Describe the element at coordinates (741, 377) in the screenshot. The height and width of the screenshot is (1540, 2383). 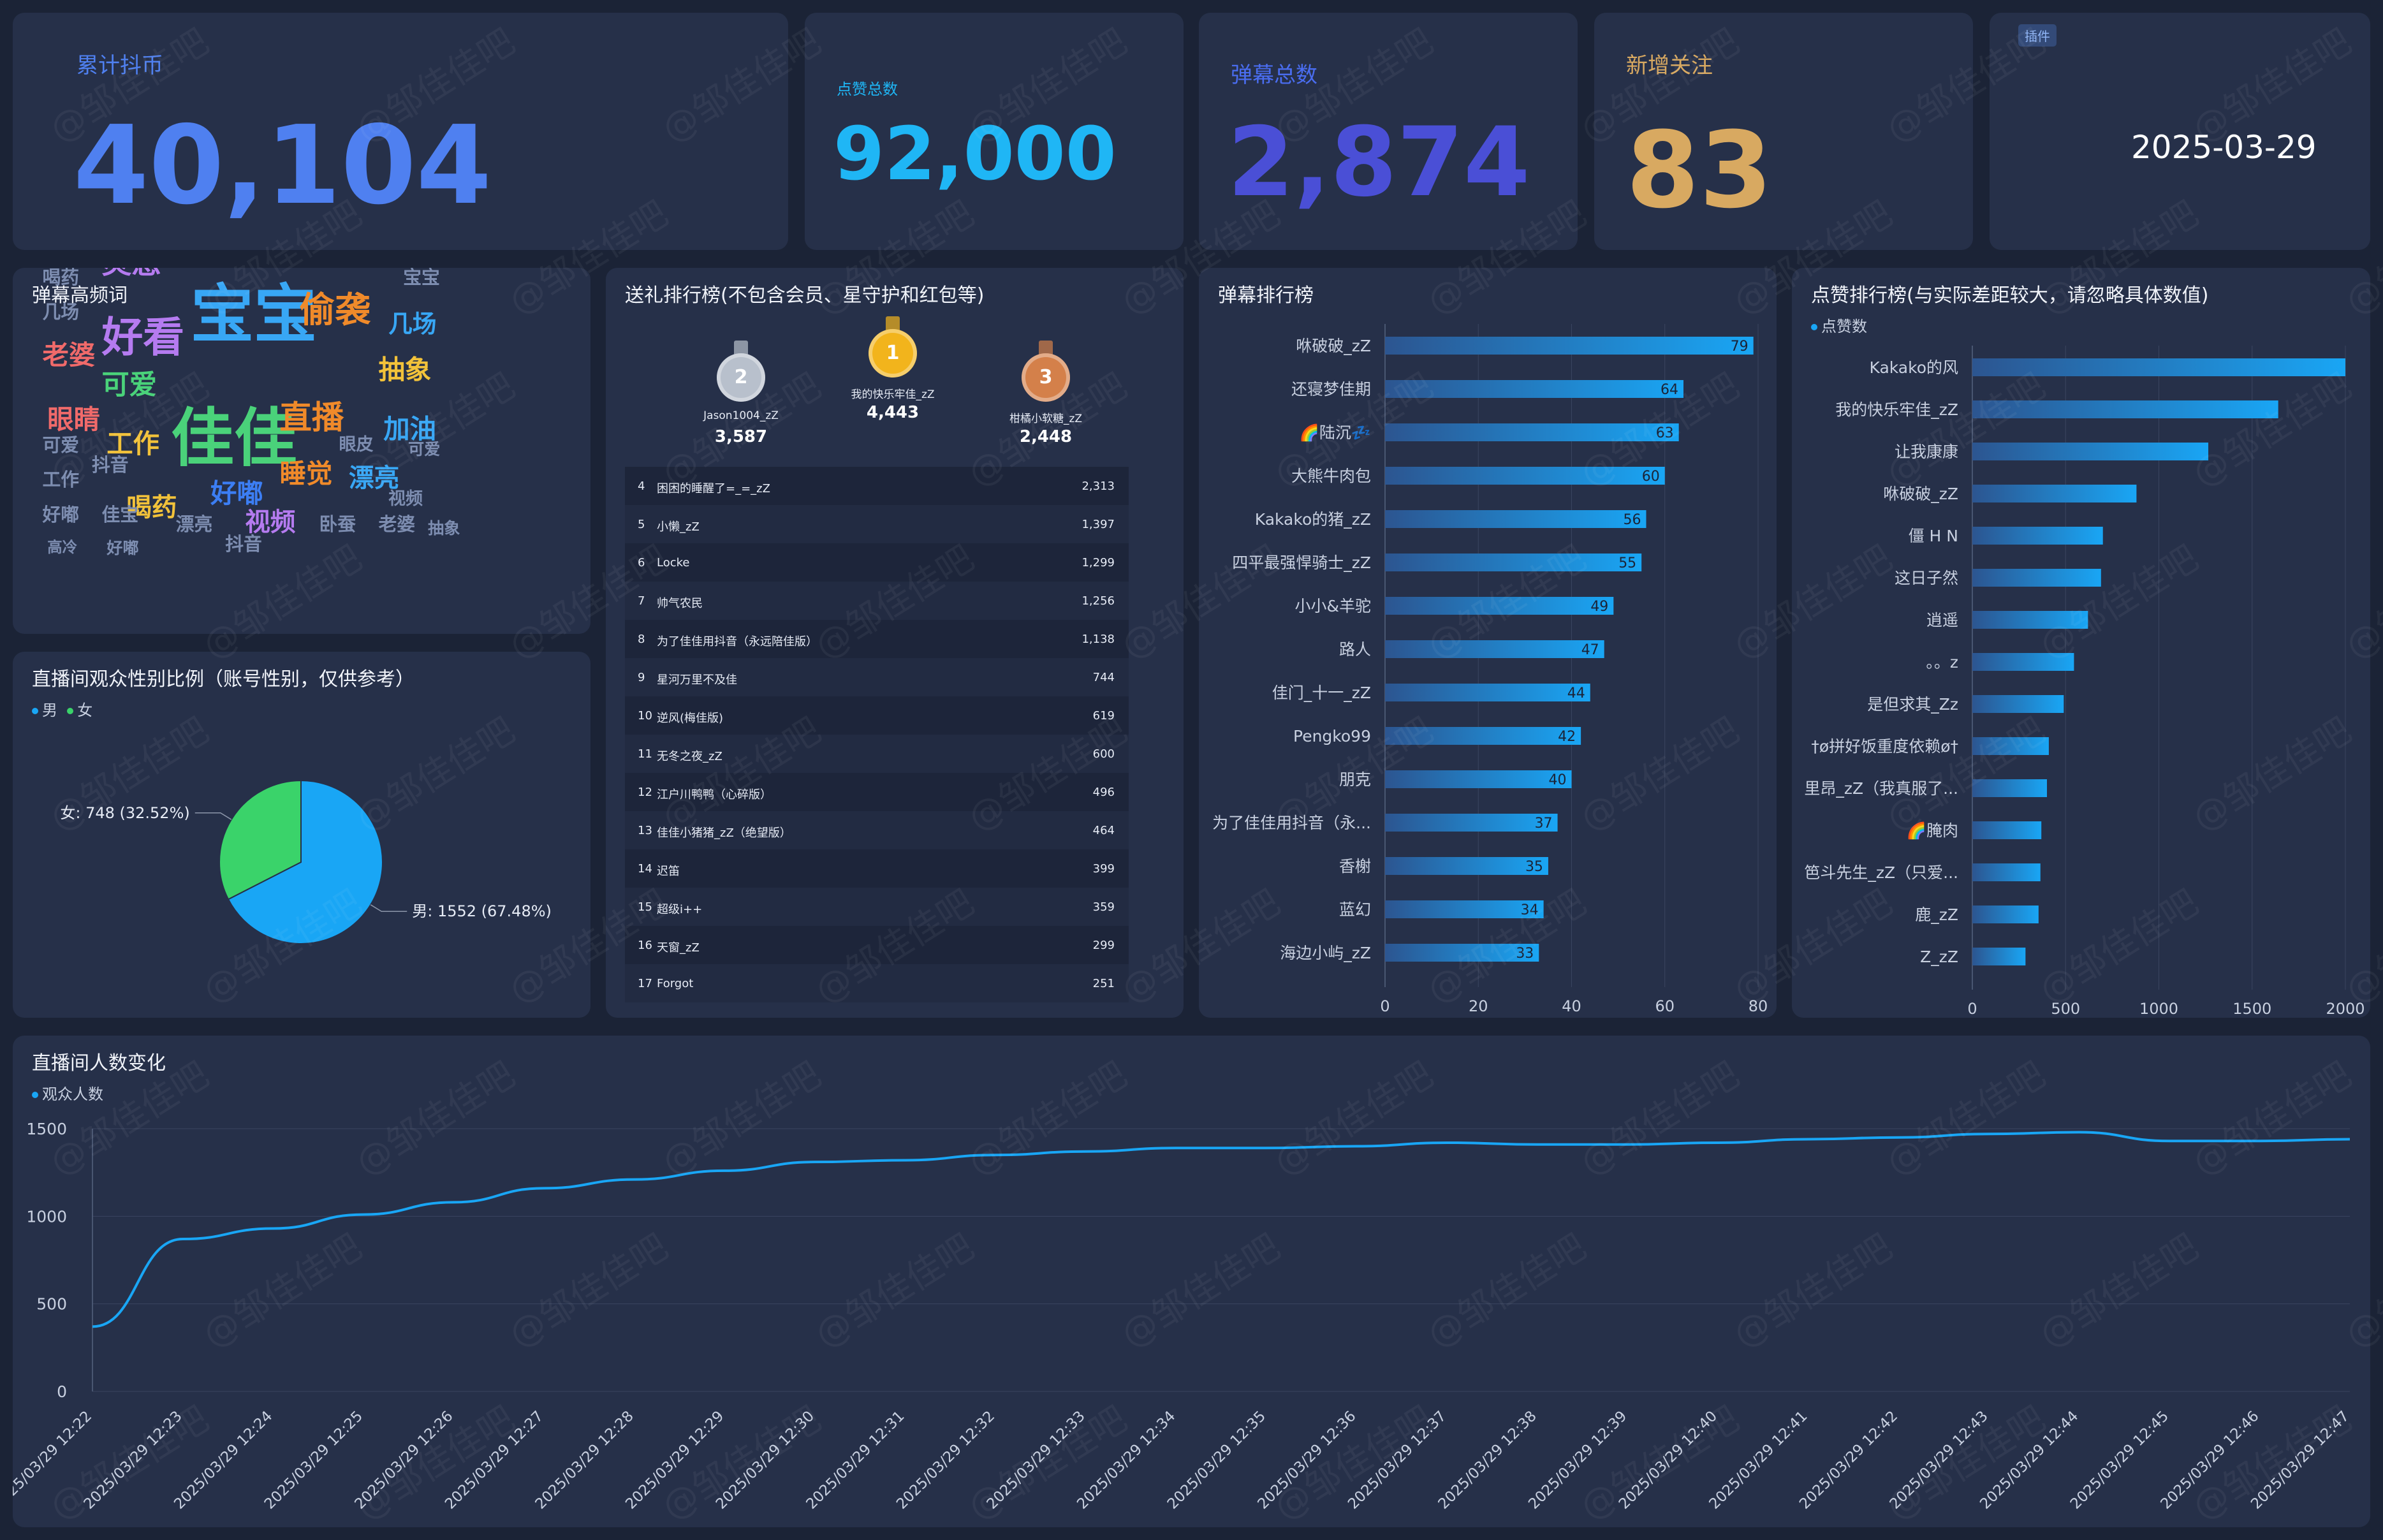
I see `medal-badge-icon: 2` at that location.